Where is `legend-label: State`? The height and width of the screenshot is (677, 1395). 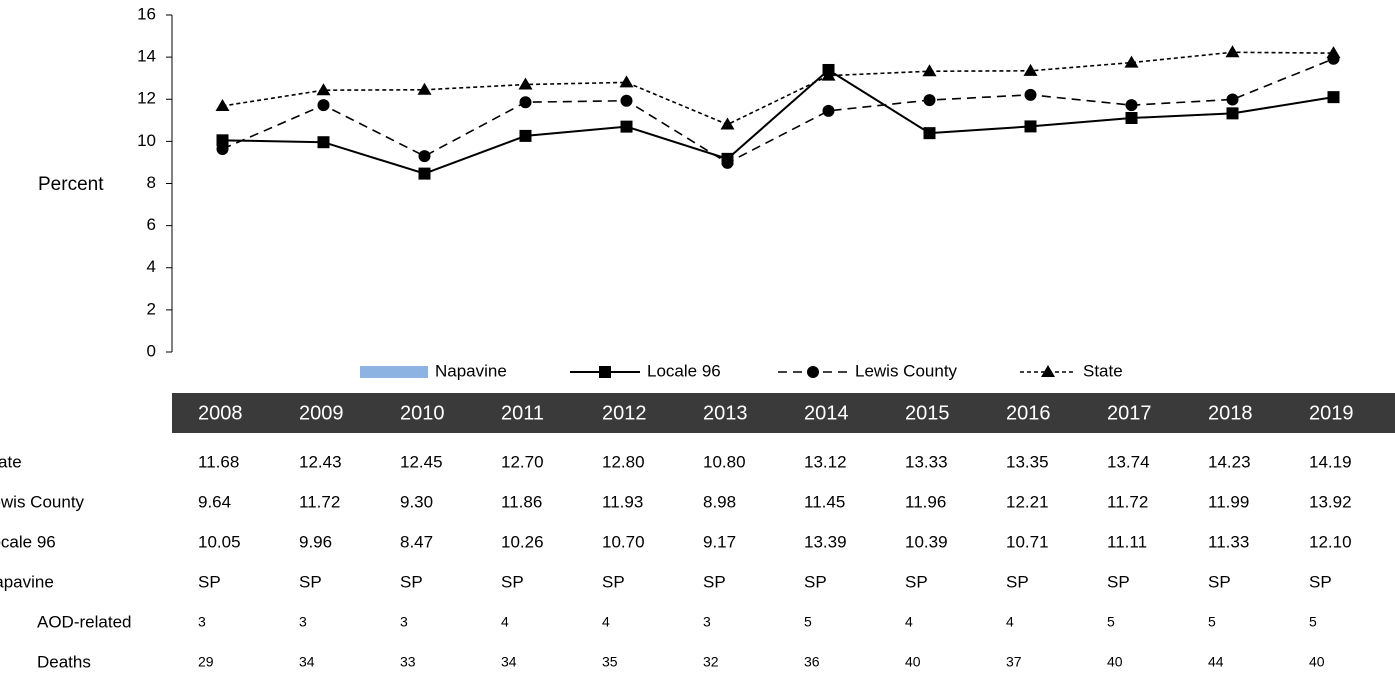 legend-label: State is located at coordinates (1103, 370).